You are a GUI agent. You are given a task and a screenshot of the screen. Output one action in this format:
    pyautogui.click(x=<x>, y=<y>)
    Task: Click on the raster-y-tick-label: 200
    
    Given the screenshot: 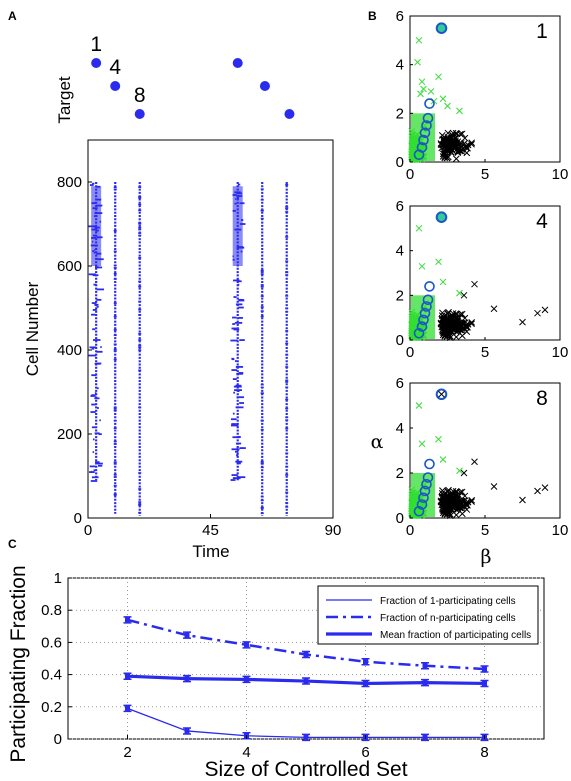 What is the action you would take?
    pyautogui.click(x=69, y=434)
    